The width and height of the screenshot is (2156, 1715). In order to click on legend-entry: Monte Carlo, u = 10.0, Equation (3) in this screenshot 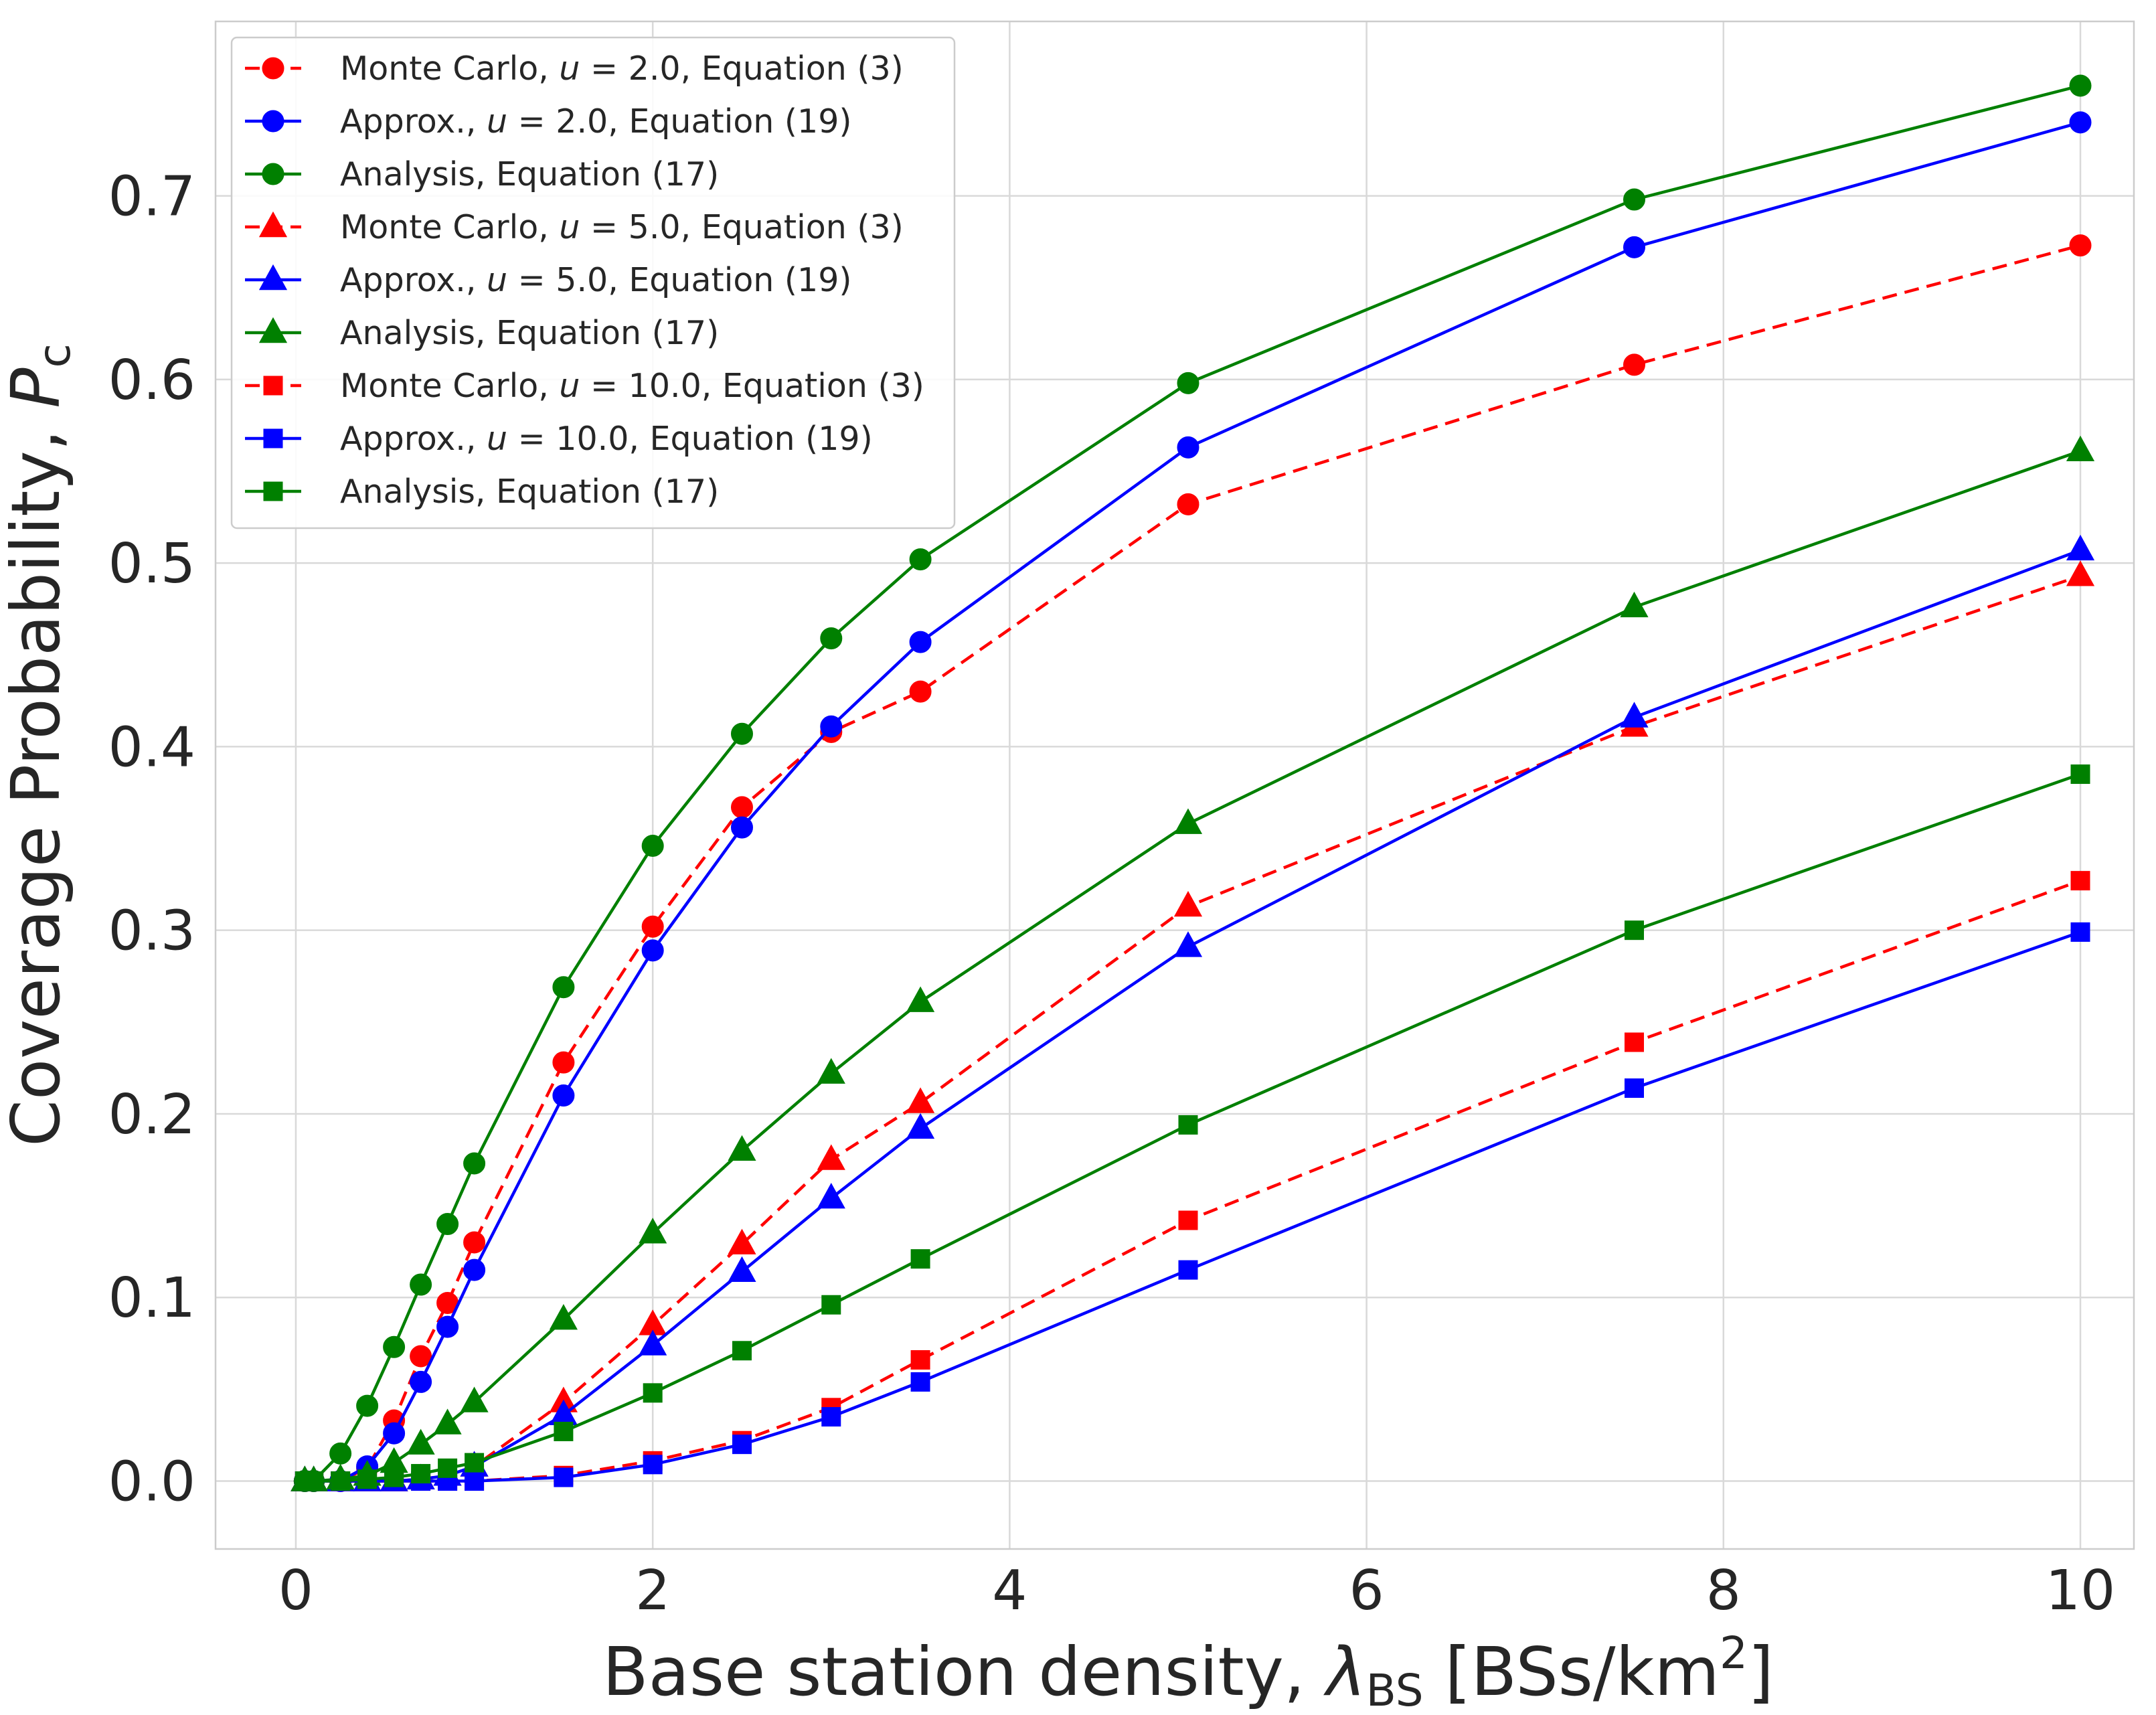, I will do `click(584, 386)`.